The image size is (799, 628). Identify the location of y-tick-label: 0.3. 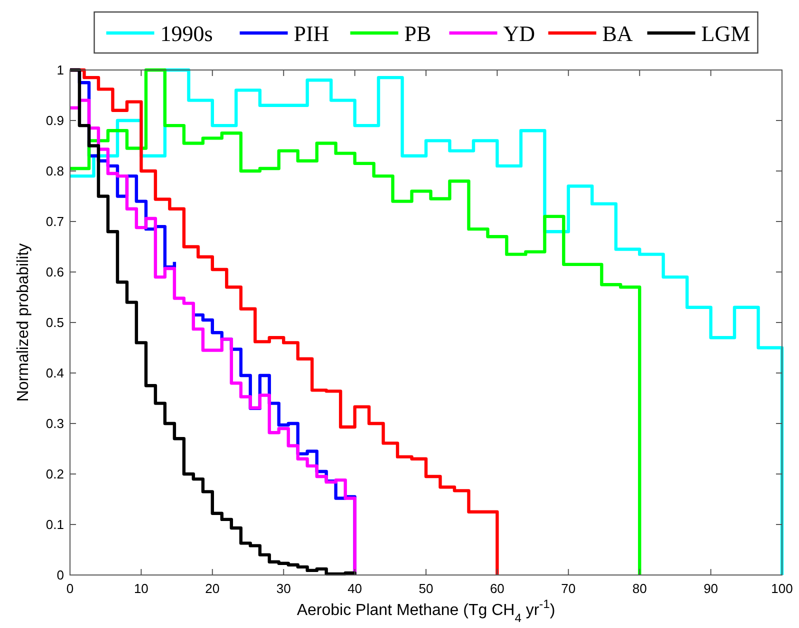
(55, 423).